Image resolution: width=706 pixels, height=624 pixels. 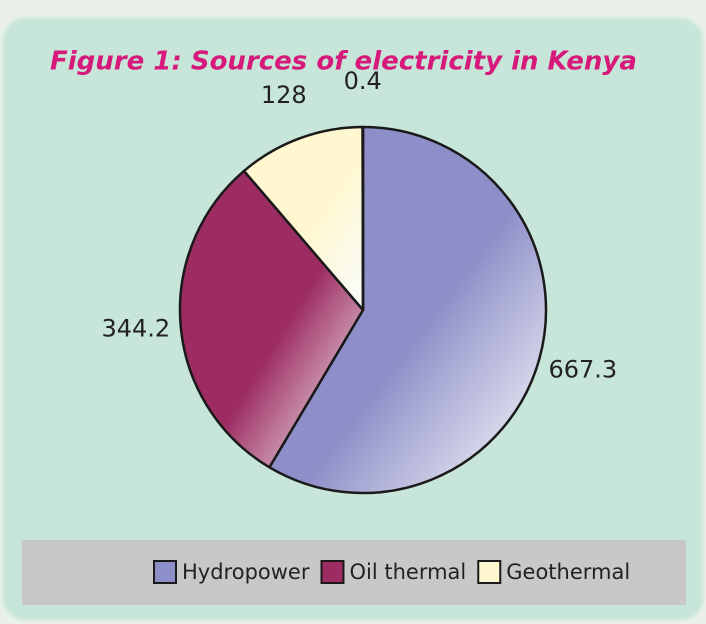 What do you see at coordinates (284, 95) in the screenshot?
I see `value-label: 128` at bounding box center [284, 95].